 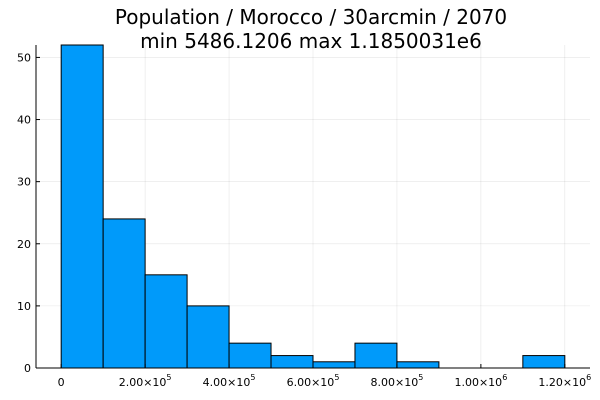 What do you see at coordinates (564, 381) in the screenshot?
I see `x-tick-label: 1.20×10⁶` at bounding box center [564, 381].